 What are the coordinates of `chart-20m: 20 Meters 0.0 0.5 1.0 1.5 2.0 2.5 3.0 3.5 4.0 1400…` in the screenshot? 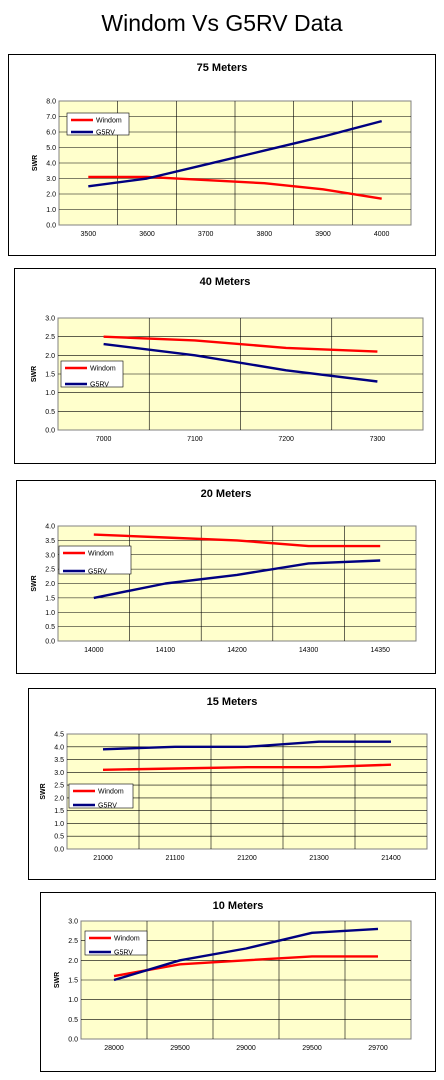 It's located at (224, 571).